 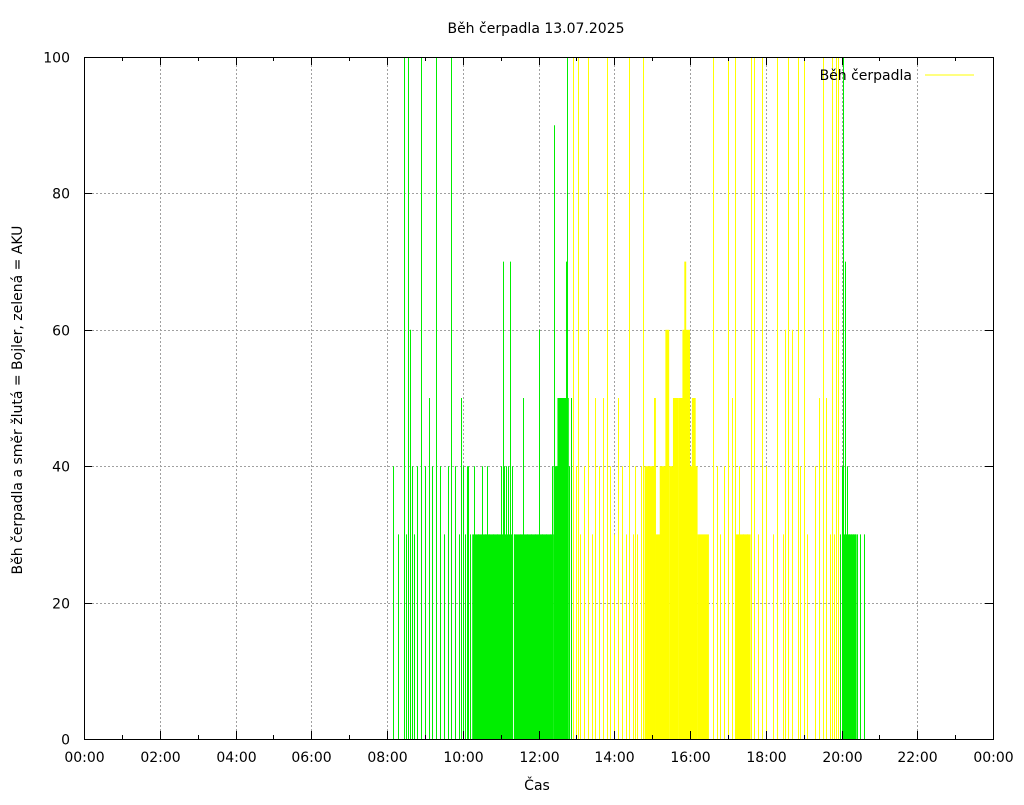 What do you see at coordinates (463, 758) in the screenshot?
I see `x-tick-label: 10:00` at bounding box center [463, 758].